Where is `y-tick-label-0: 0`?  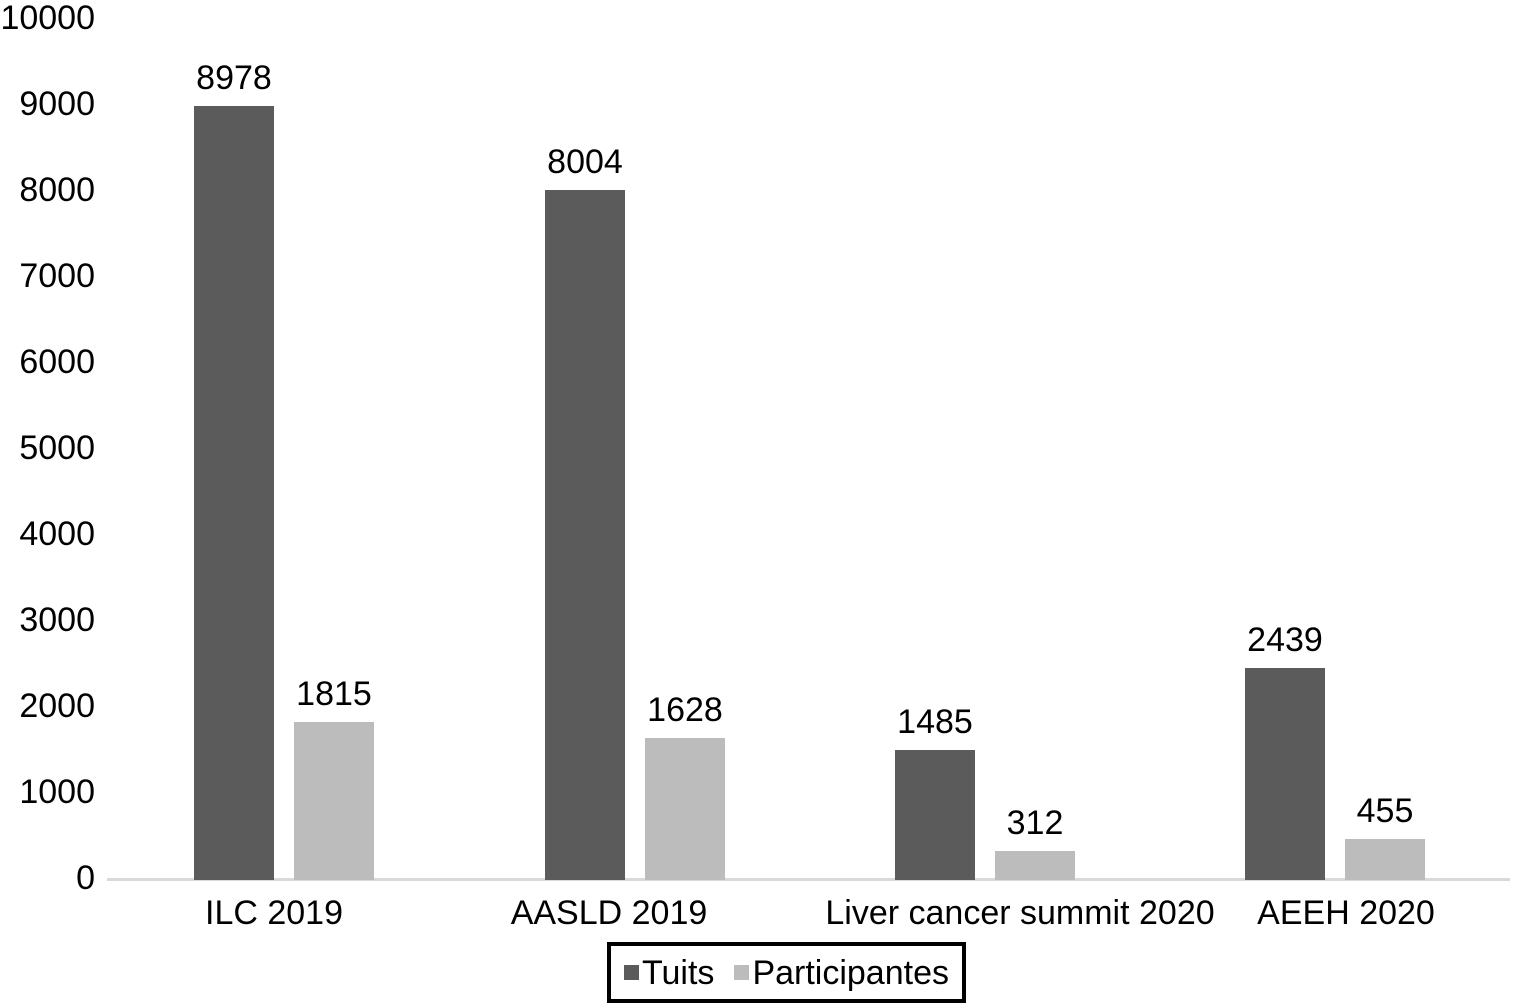 y-tick-label-0: 0 is located at coordinates (85, 878).